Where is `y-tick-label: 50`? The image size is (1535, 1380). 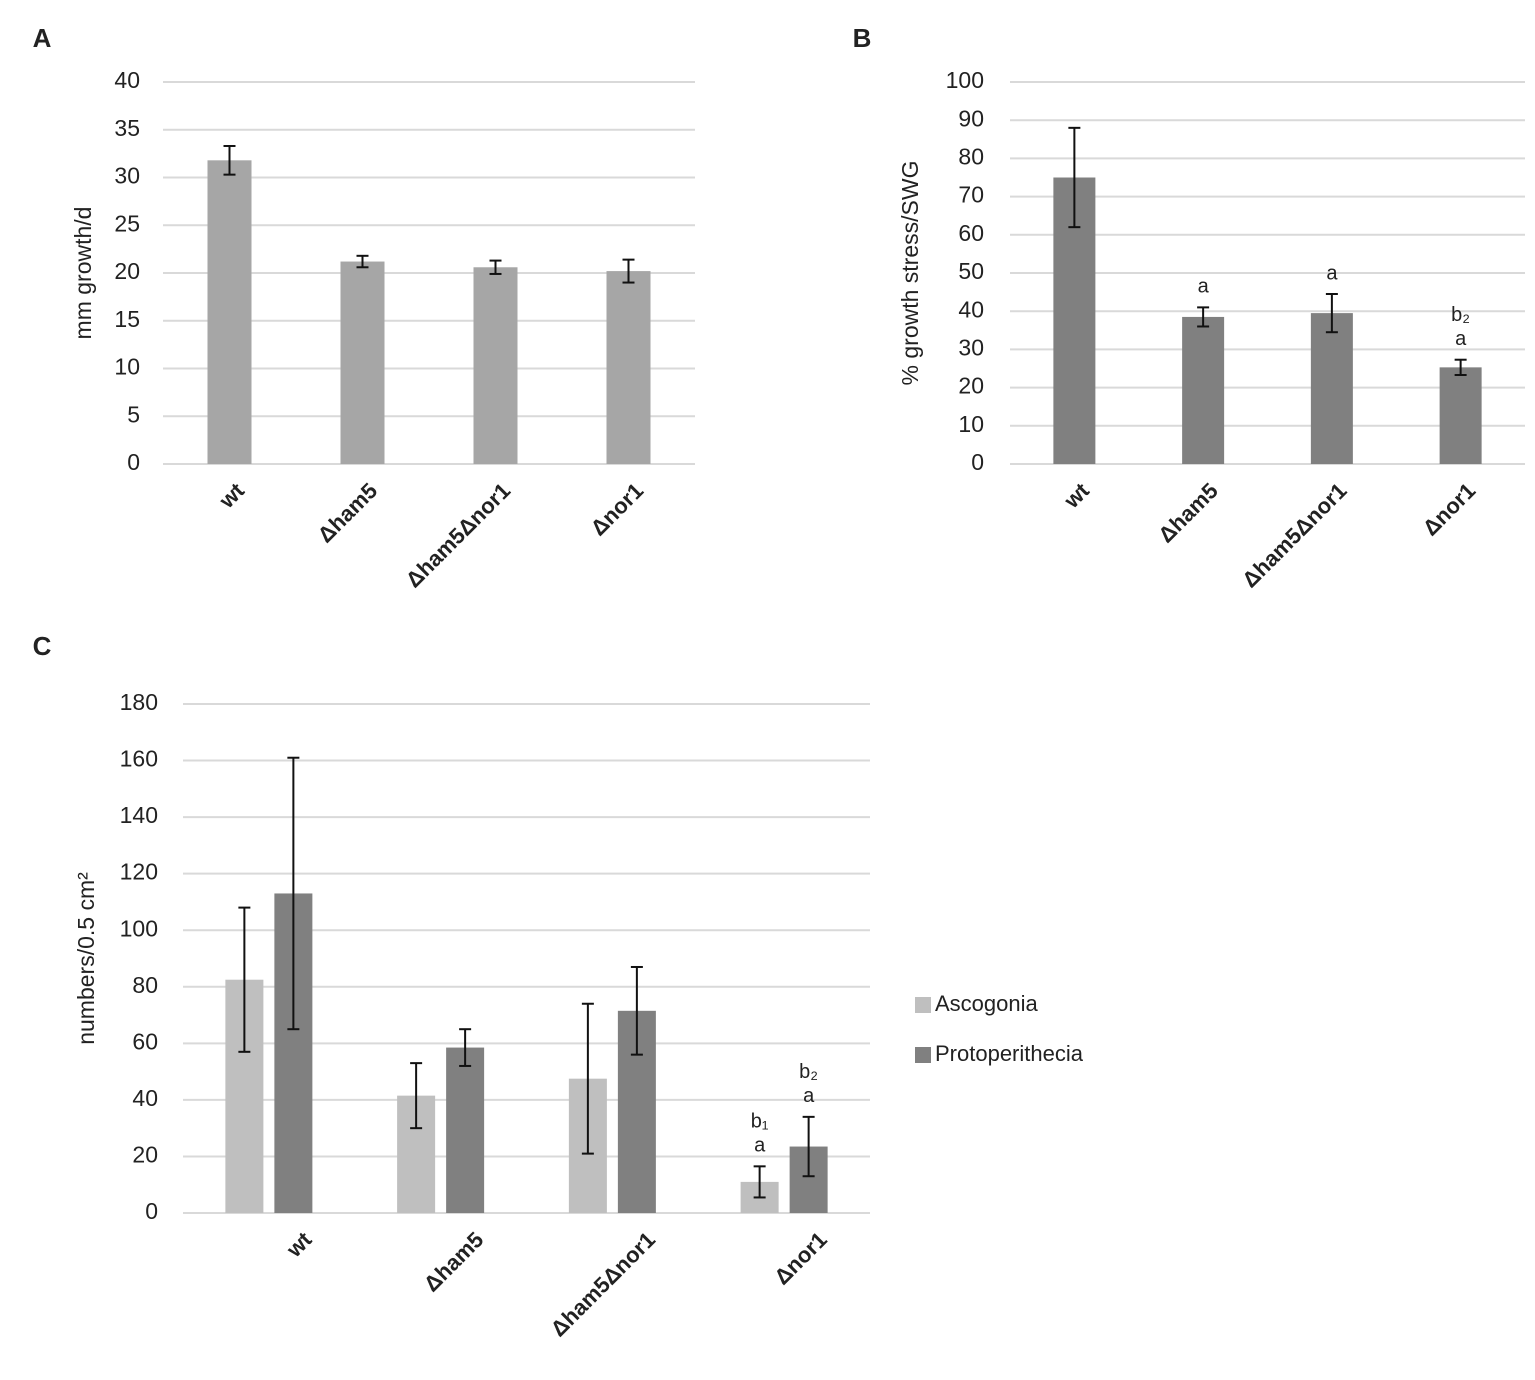 y-tick-label: 50 is located at coordinates (971, 271).